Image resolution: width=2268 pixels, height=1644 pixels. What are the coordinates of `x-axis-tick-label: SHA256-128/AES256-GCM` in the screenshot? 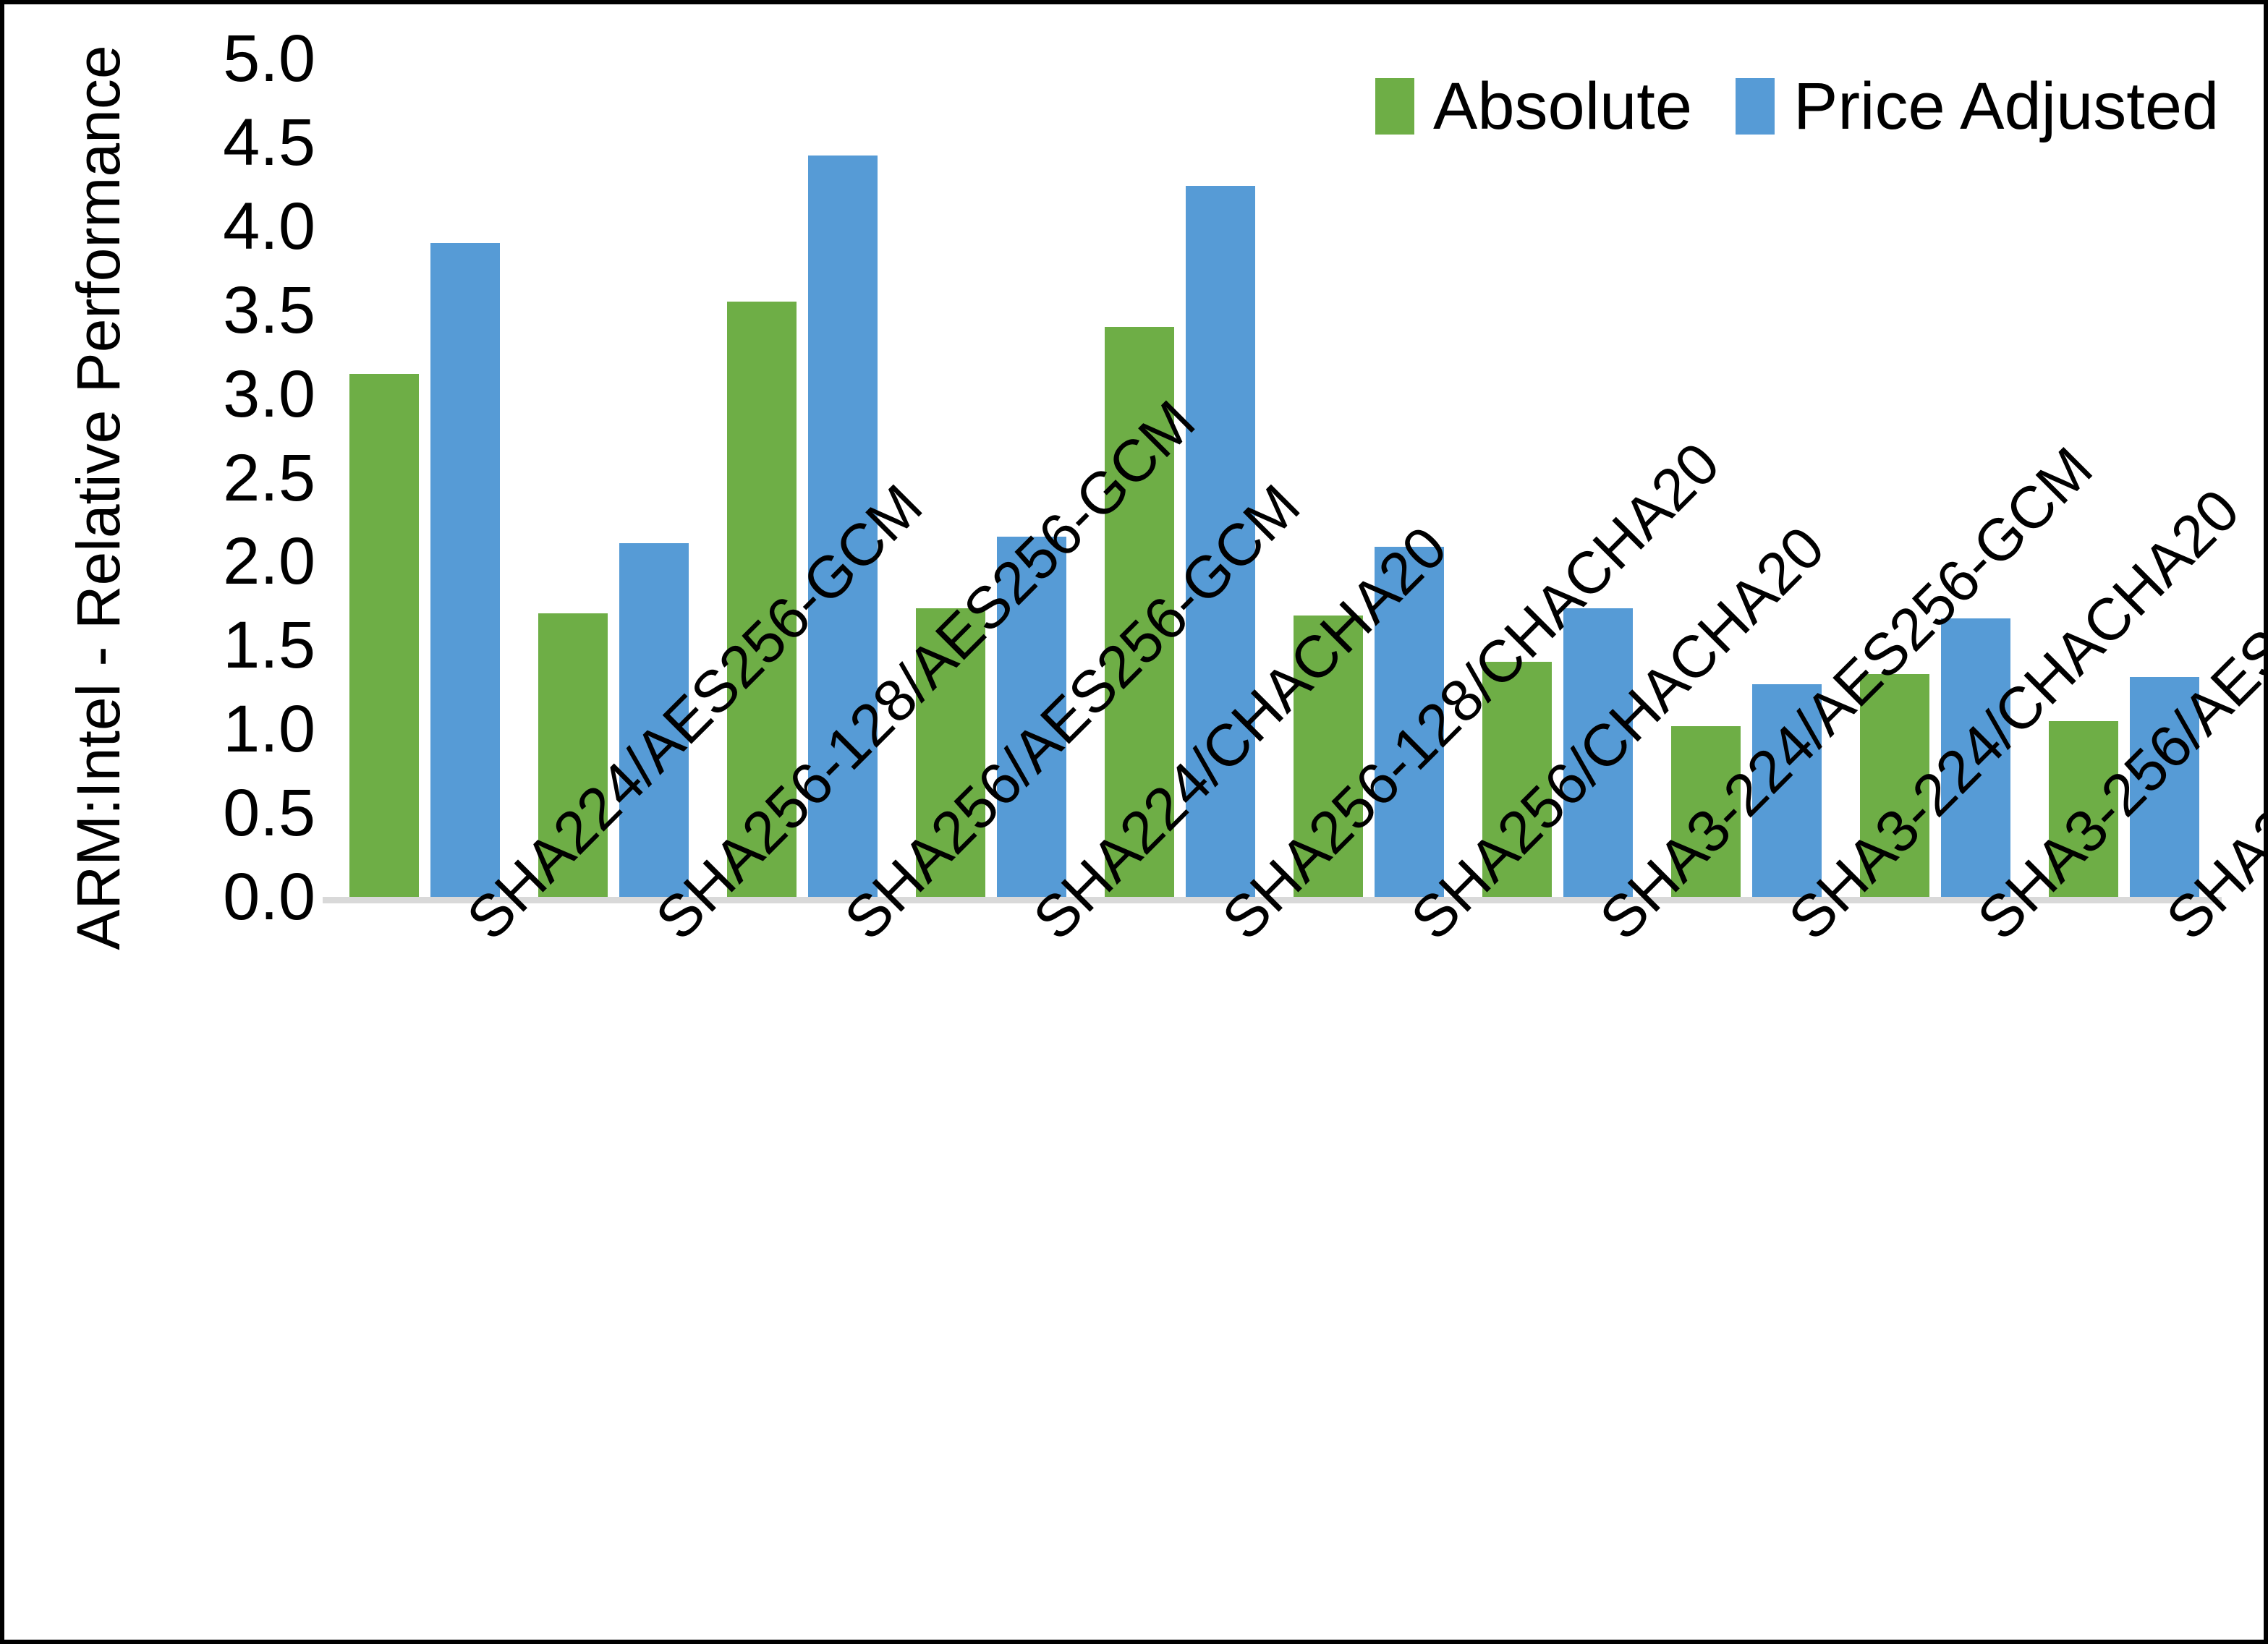 It's located at (925, 670).